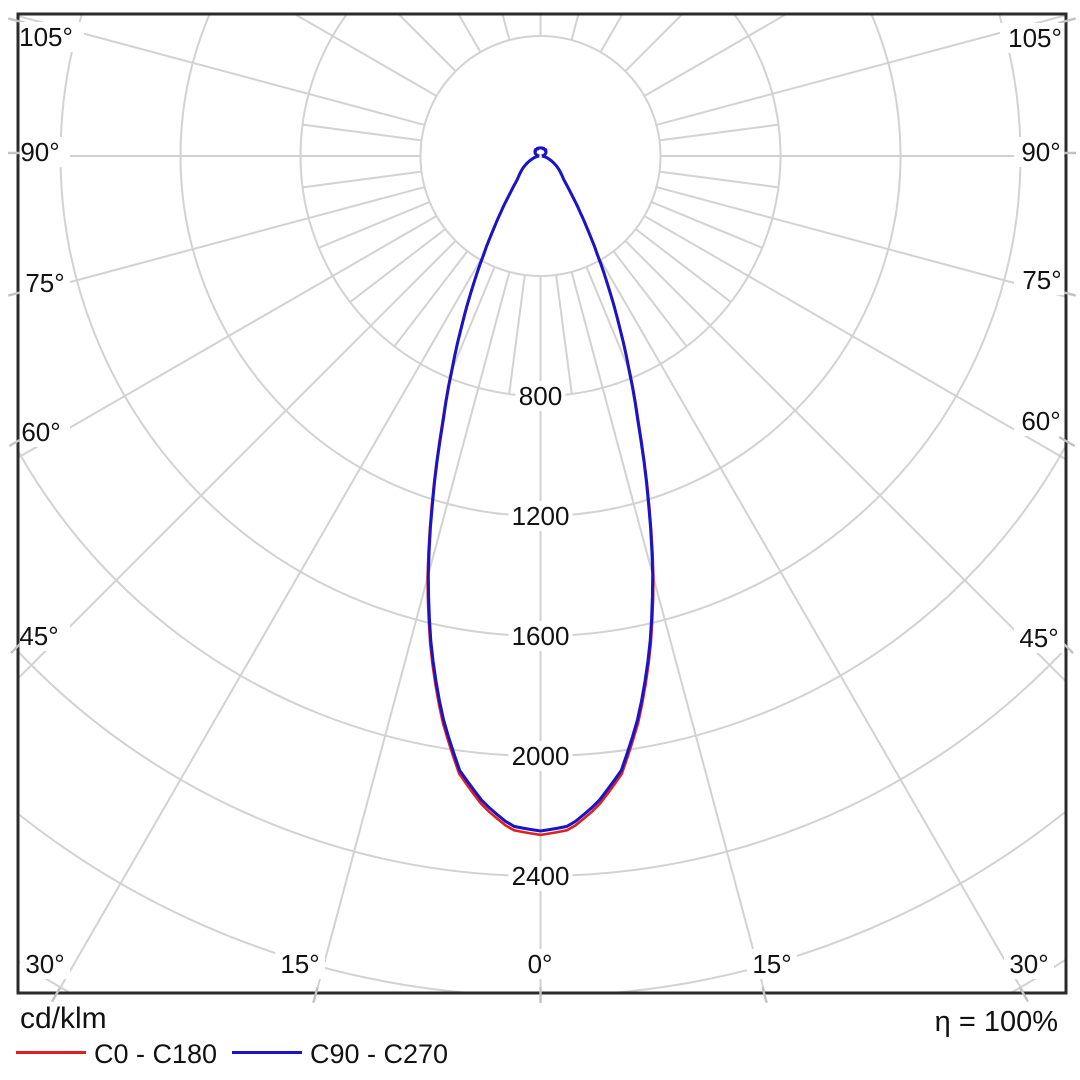  Describe the element at coordinates (540, 489) in the screenshot. I see `curve-c90-c270` at that location.